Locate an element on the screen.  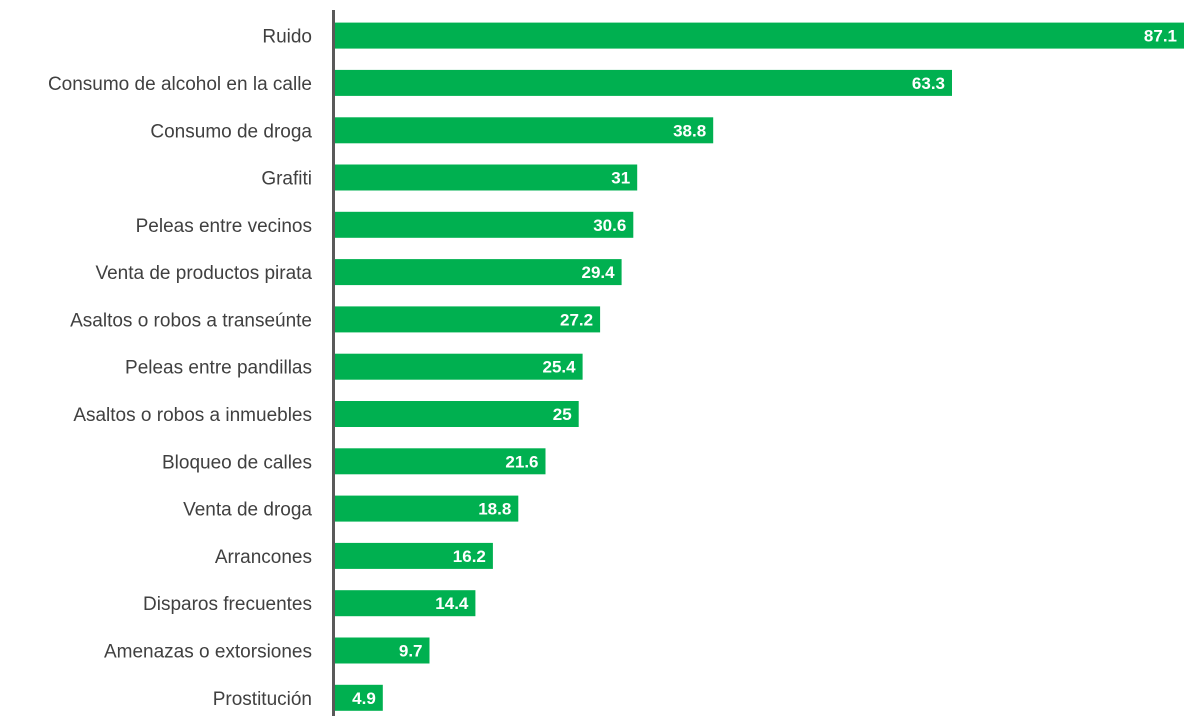
value-label: 25.4 is located at coordinates (560, 367).